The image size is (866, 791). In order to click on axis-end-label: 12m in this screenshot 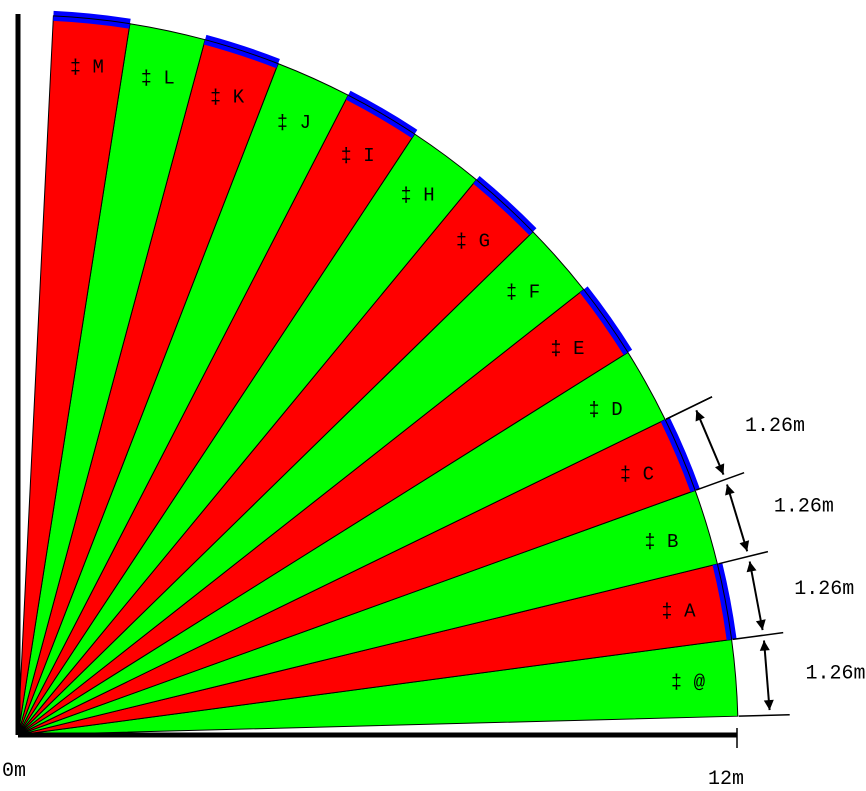, I will do `click(726, 779)`.